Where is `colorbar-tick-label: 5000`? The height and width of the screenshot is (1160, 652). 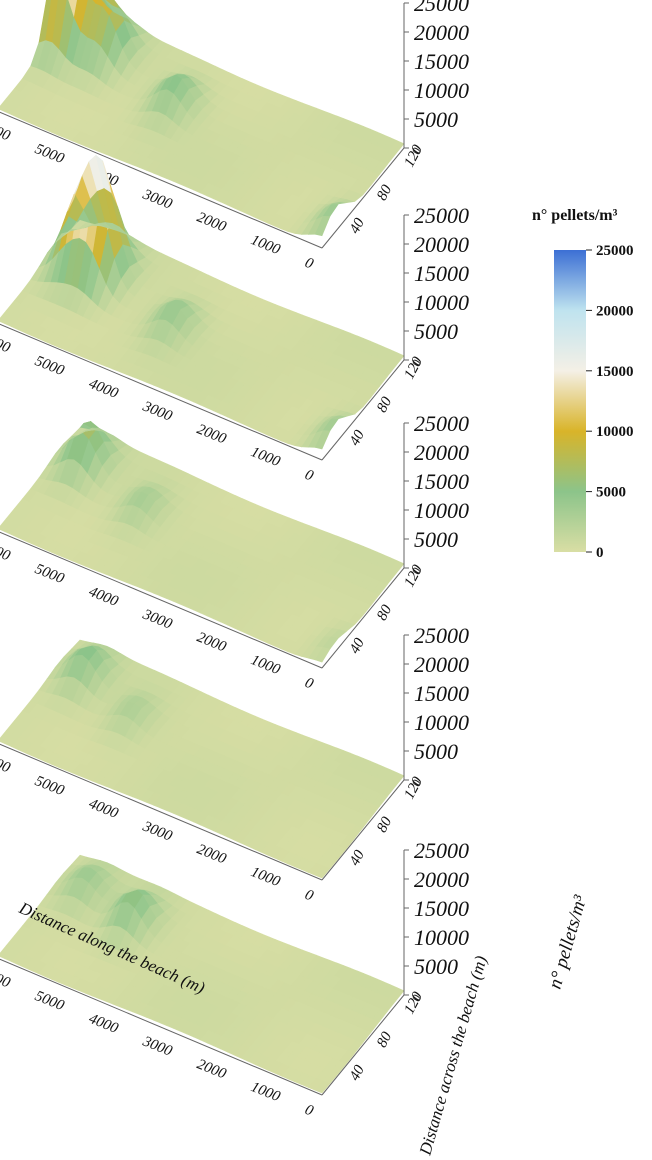 colorbar-tick-label: 5000 is located at coordinates (611, 493).